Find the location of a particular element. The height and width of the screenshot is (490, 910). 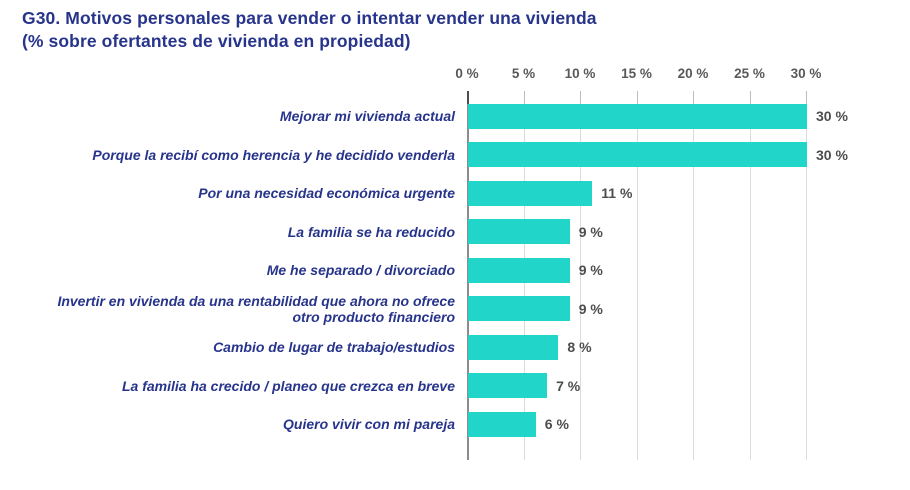

x-axis-tick-label: 20 % is located at coordinates (693, 73).